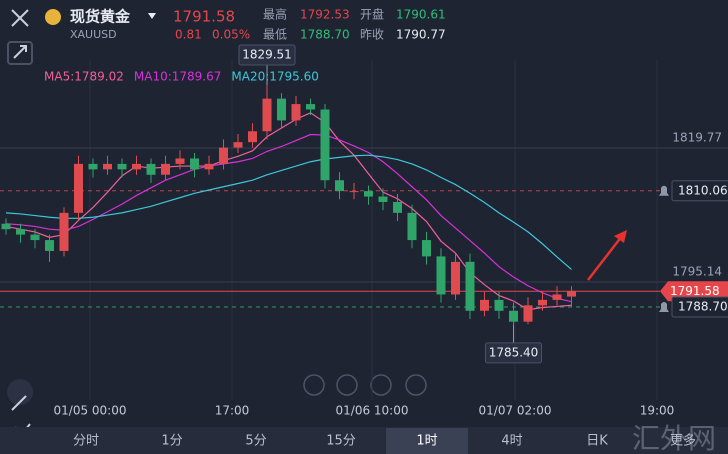  Describe the element at coordinates (515, 411) in the screenshot. I see `x-tick-label: 01/07 02:00` at that location.